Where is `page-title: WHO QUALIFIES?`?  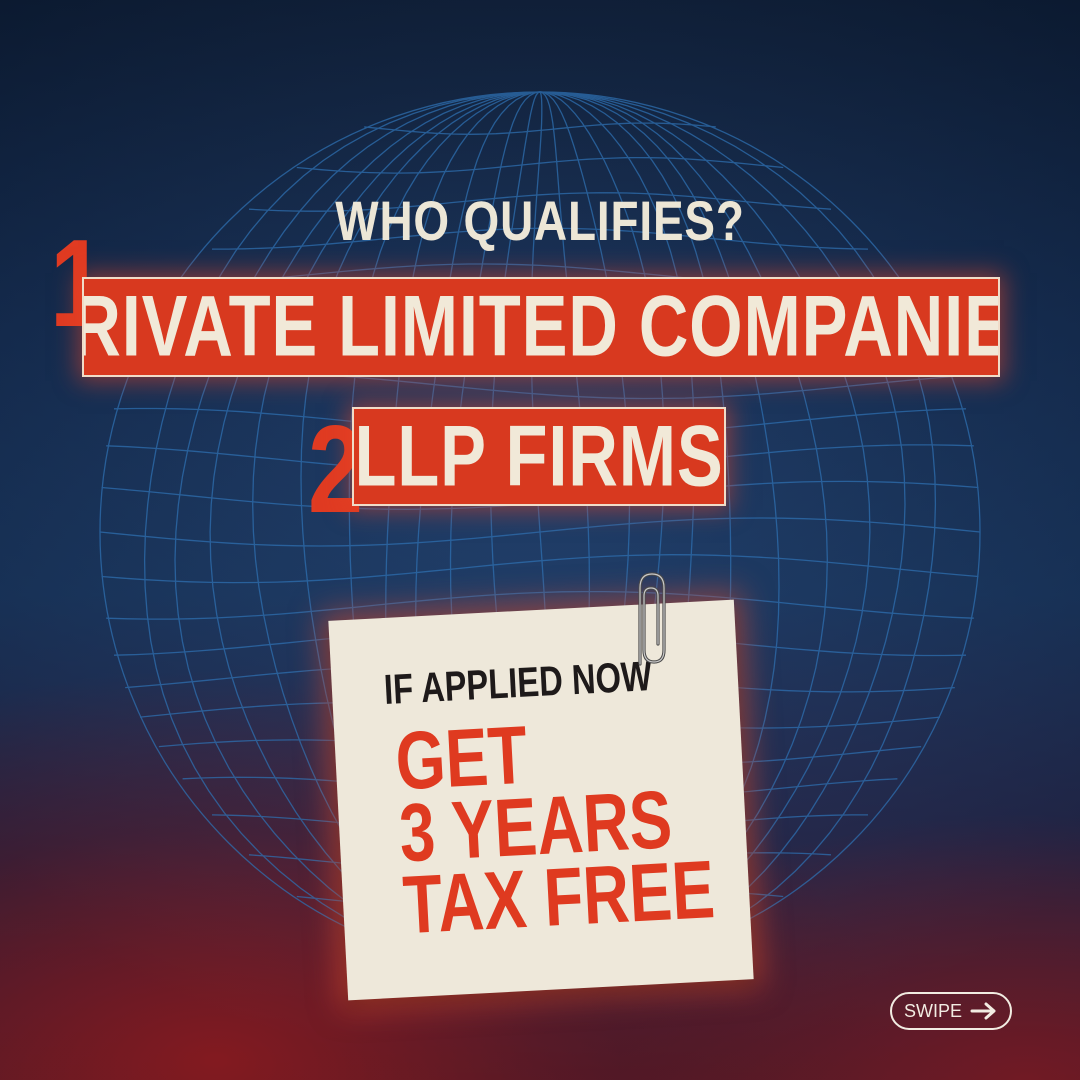
page-title: WHO QUALIFIES? is located at coordinates (540, 220).